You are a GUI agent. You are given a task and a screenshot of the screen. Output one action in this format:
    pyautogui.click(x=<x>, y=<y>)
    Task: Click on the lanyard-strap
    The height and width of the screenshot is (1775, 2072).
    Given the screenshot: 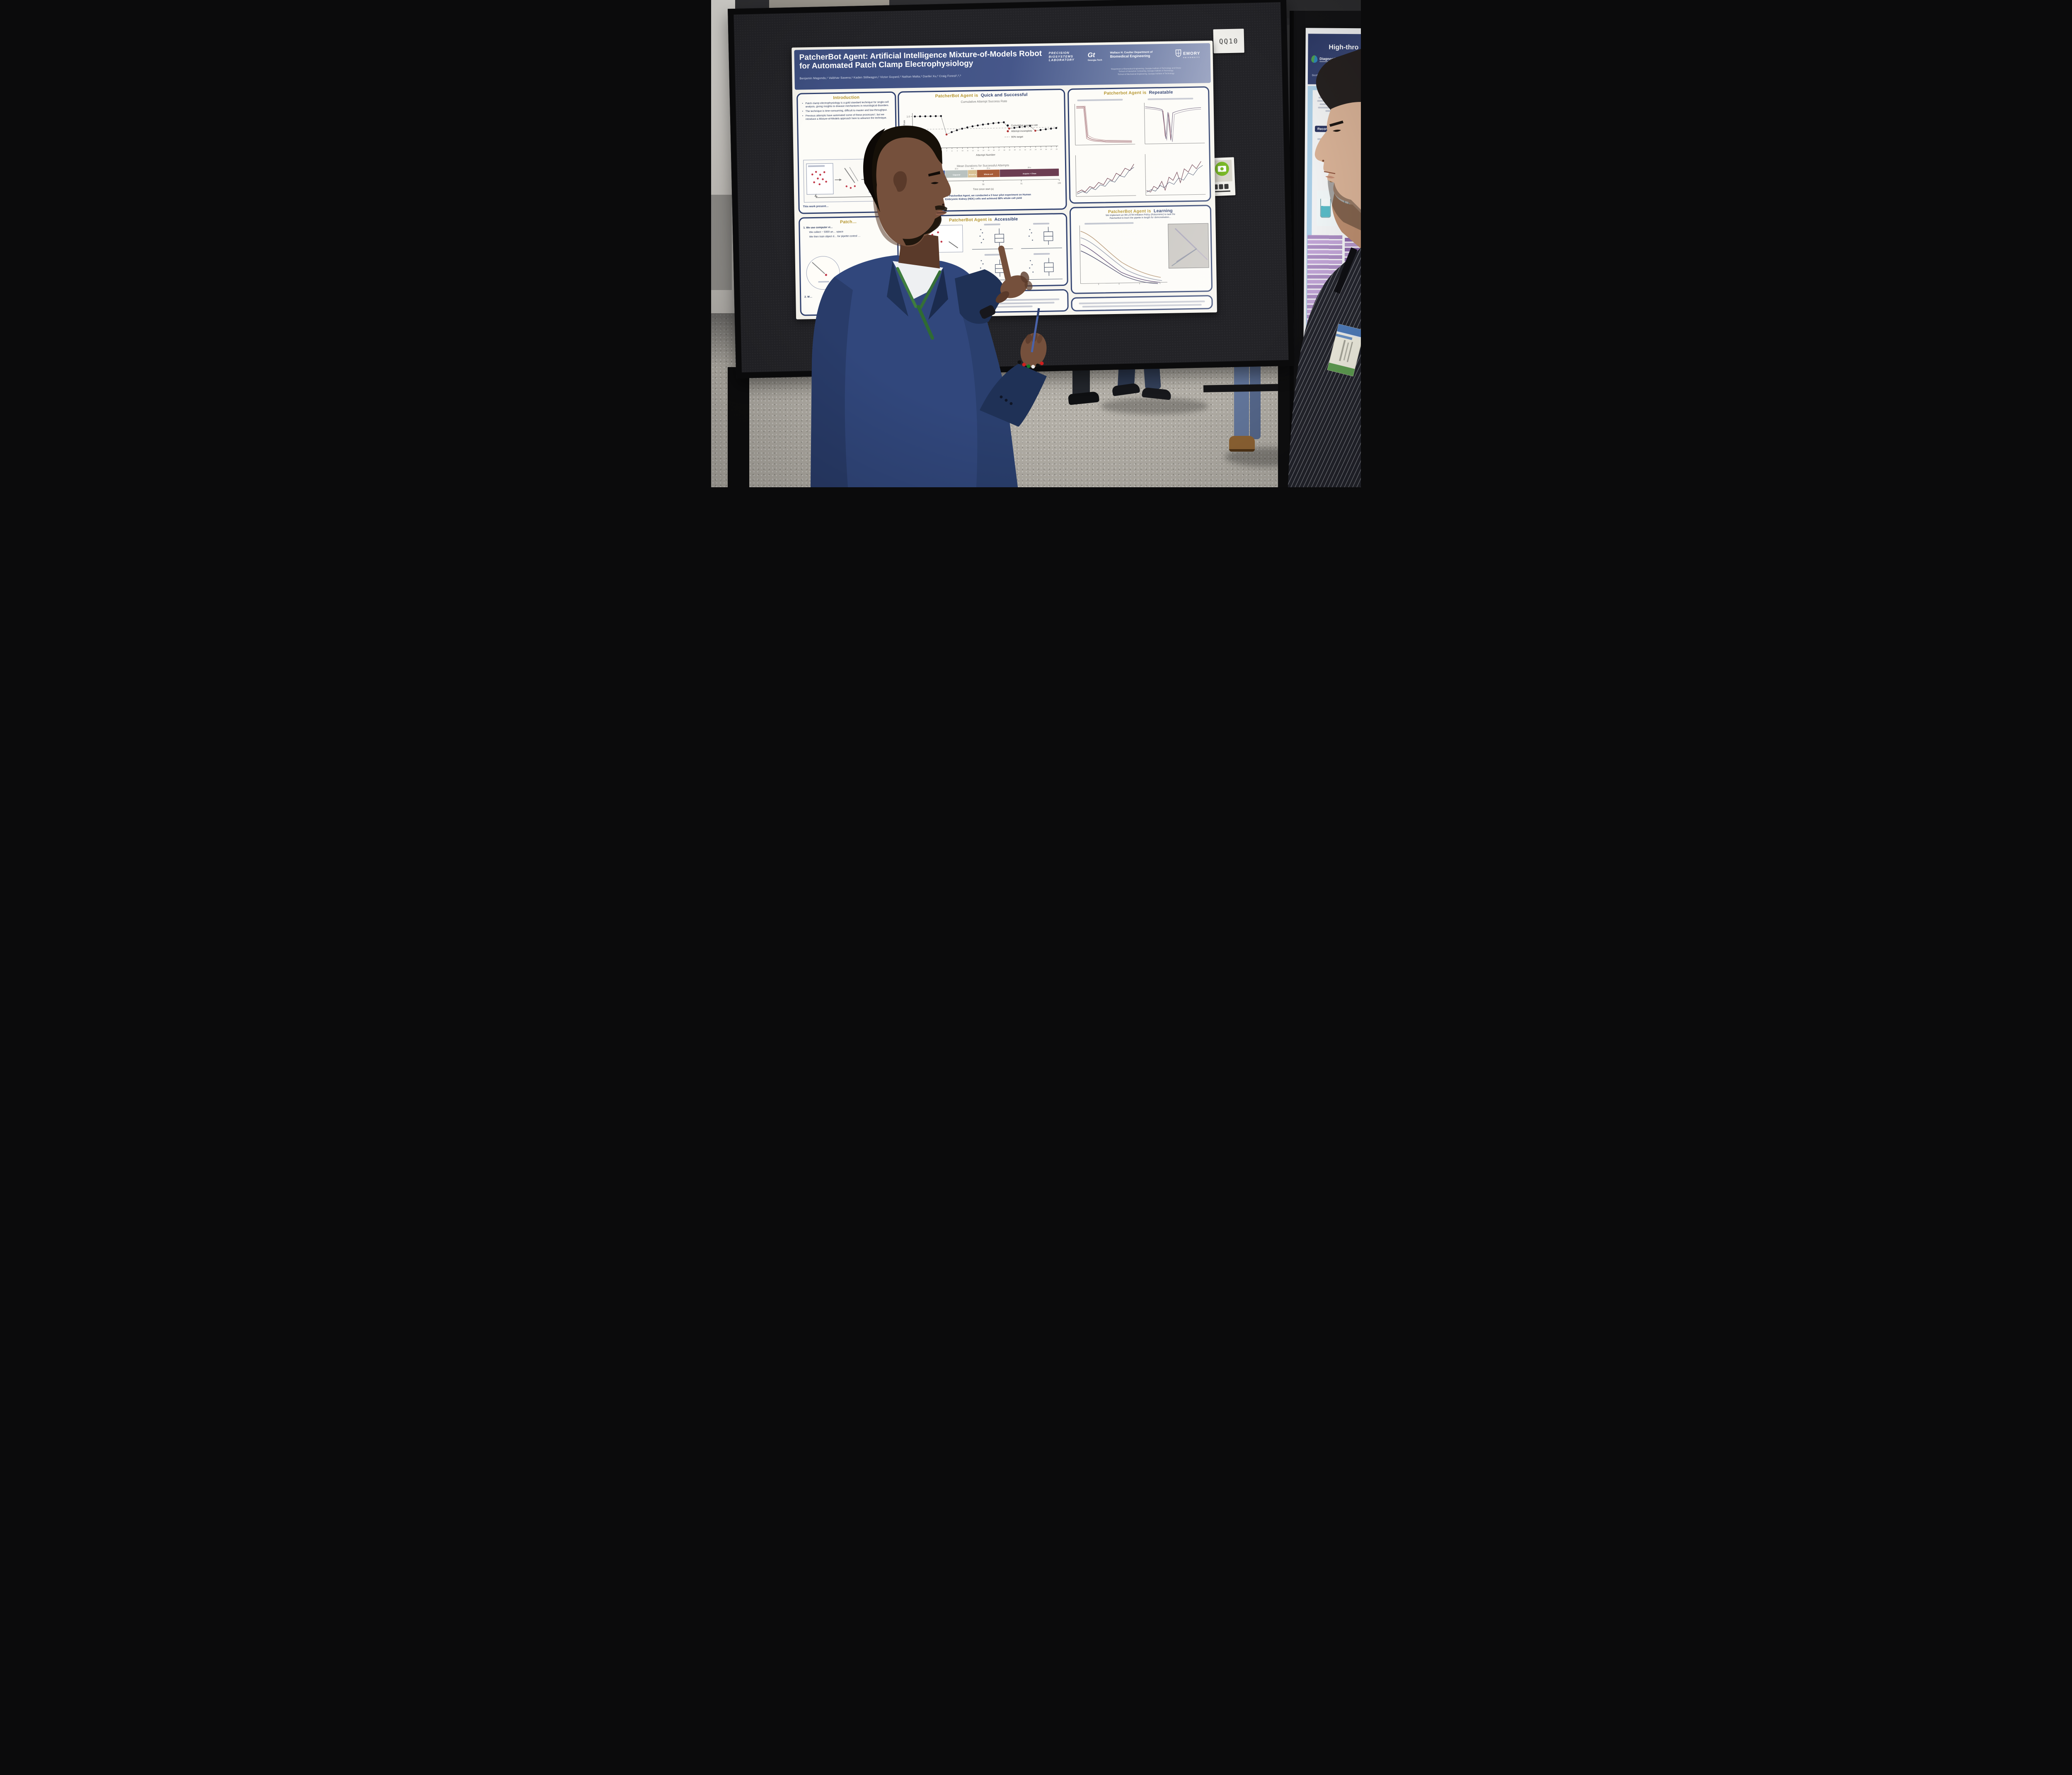 What is the action you would take?
    pyautogui.click(x=1346, y=270)
    